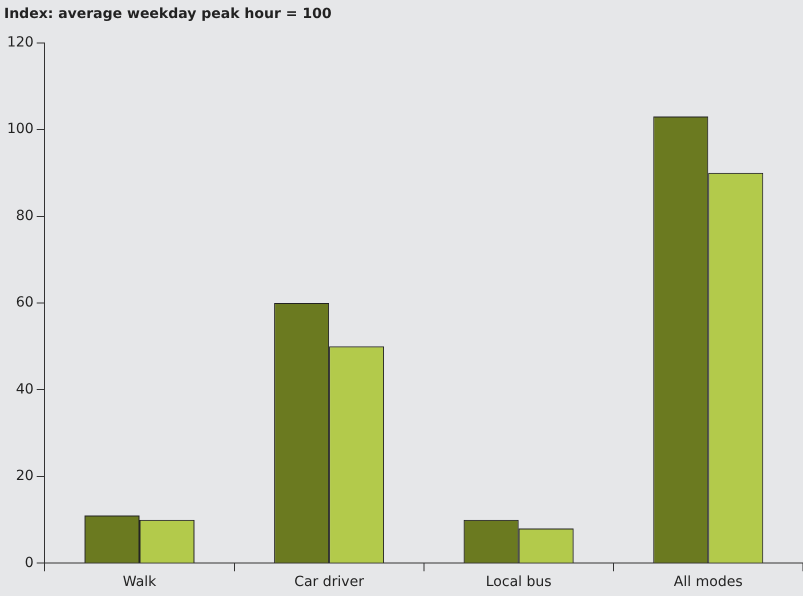 This screenshot has width=803, height=596. Describe the element at coordinates (168, 14) in the screenshot. I see `y-axis-title: Index: average weekday peak hour = 100` at that location.